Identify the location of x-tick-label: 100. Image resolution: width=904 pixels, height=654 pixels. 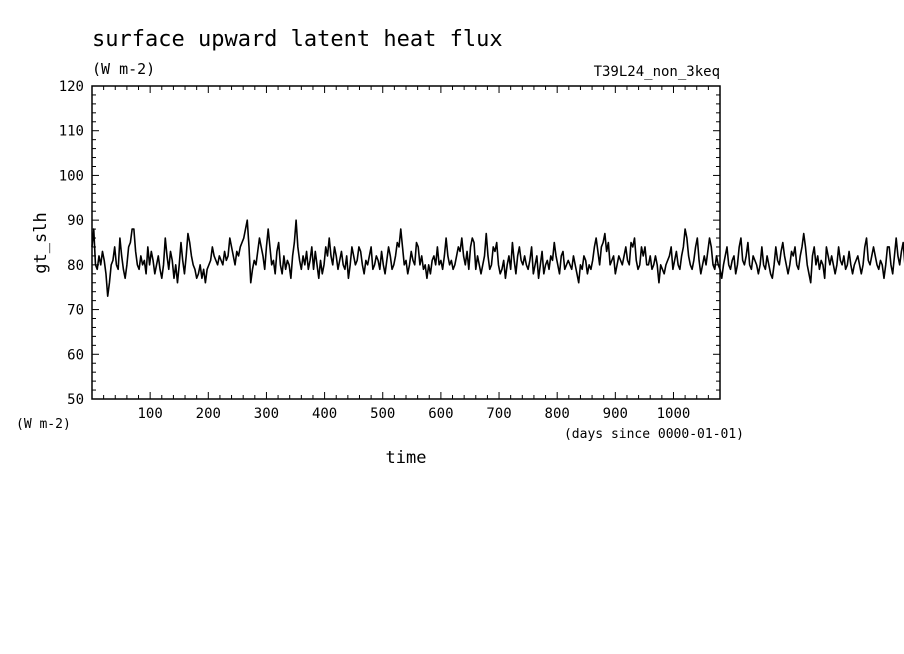
(149, 414).